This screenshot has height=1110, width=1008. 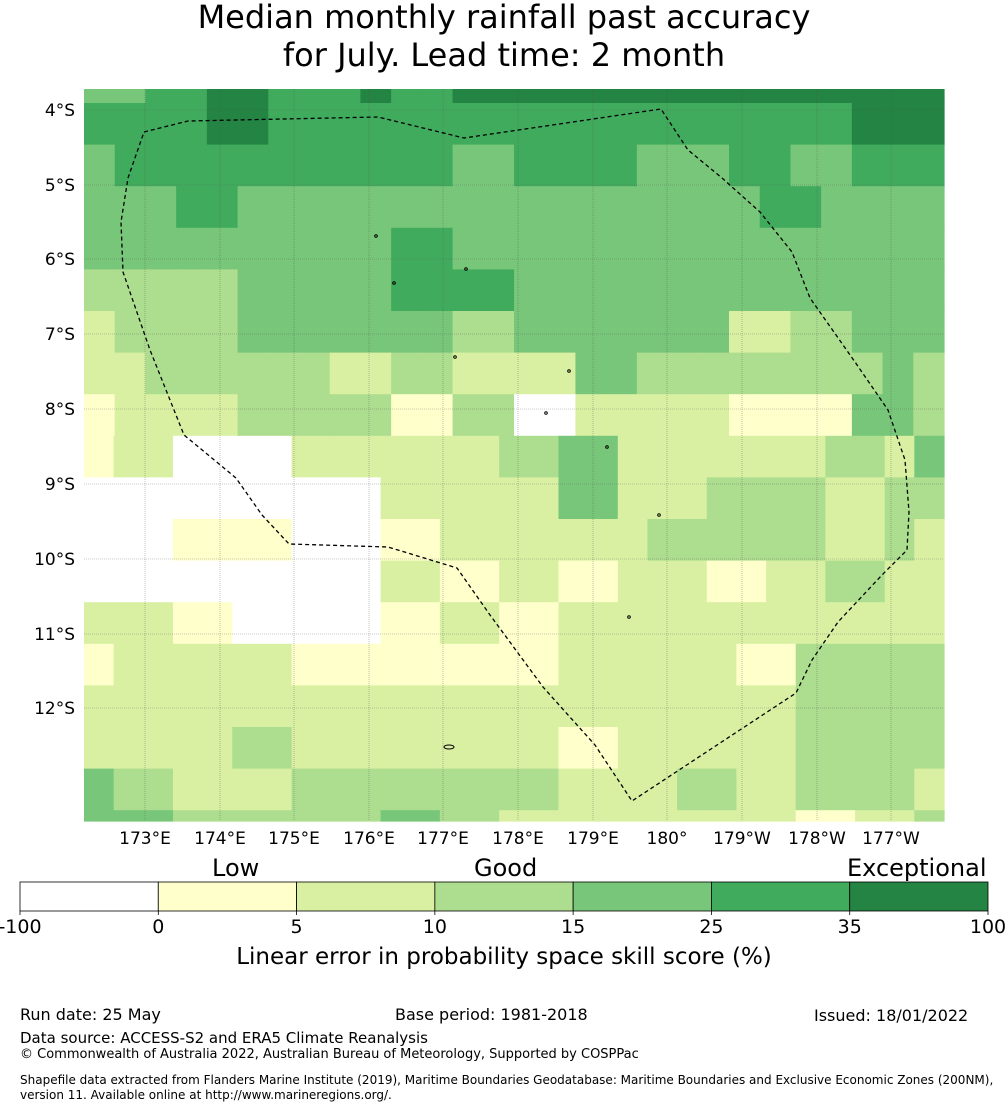 What do you see at coordinates (158, 927) in the screenshot?
I see `colorbar-tick-label: 0` at bounding box center [158, 927].